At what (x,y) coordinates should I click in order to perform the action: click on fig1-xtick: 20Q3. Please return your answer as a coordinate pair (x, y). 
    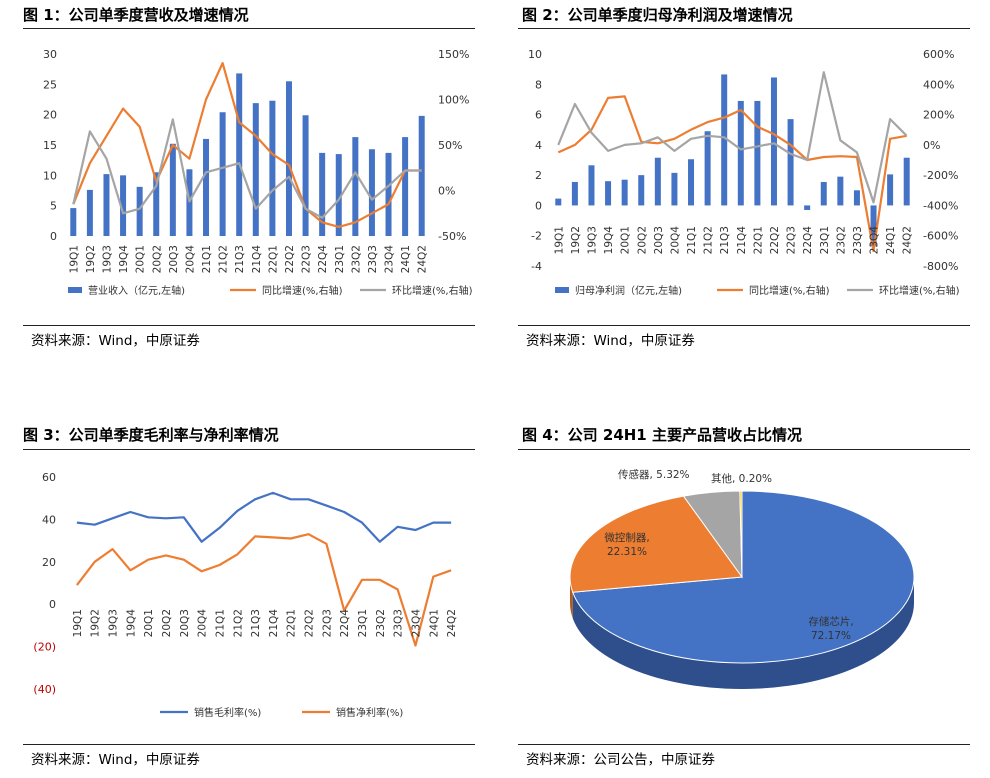
    Looking at the image, I should click on (174, 259).